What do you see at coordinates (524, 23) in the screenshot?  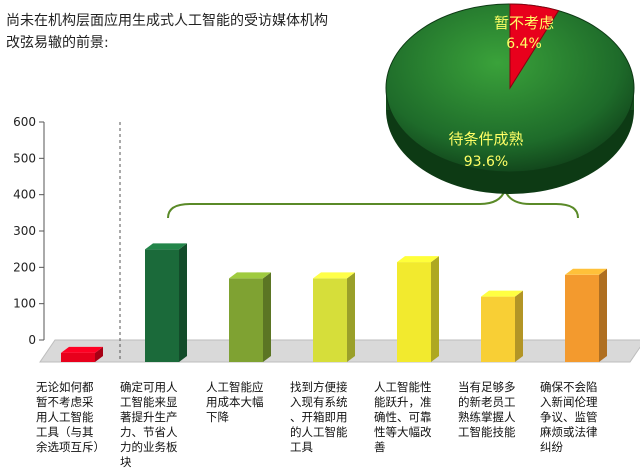 I see `pie-label: 暂不考虑` at bounding box center [524, 23].